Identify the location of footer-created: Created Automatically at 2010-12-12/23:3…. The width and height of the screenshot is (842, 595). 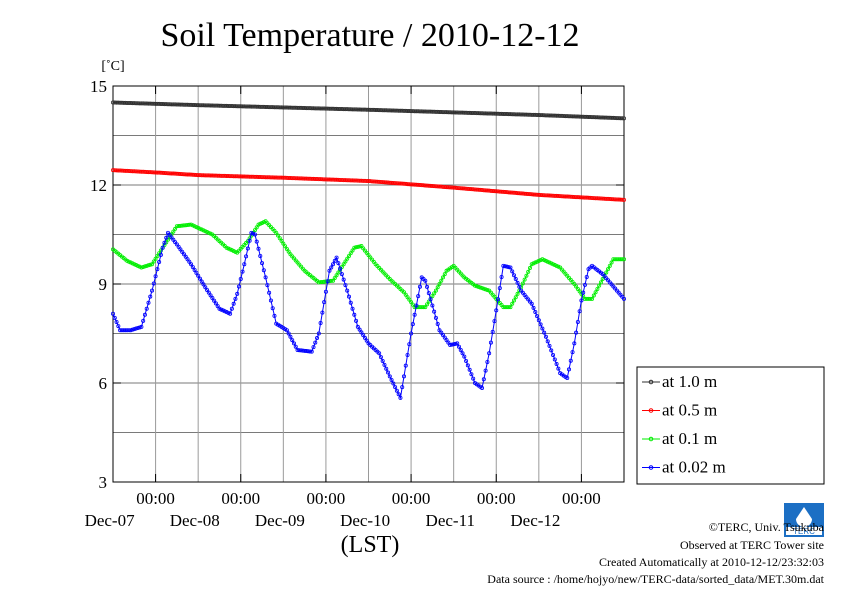
(711, 562).